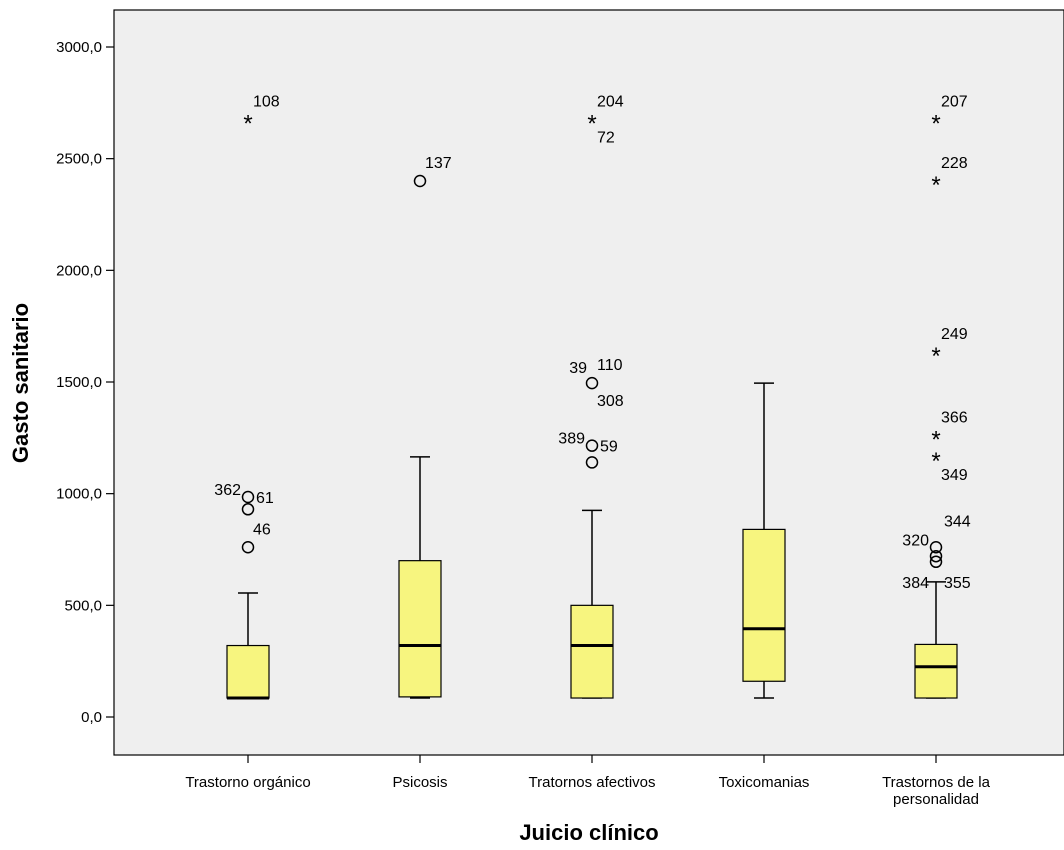  Describe the element at coordinates (79, 382) in the screenshot. I see `y-tick-label: 1500,0` at that location.